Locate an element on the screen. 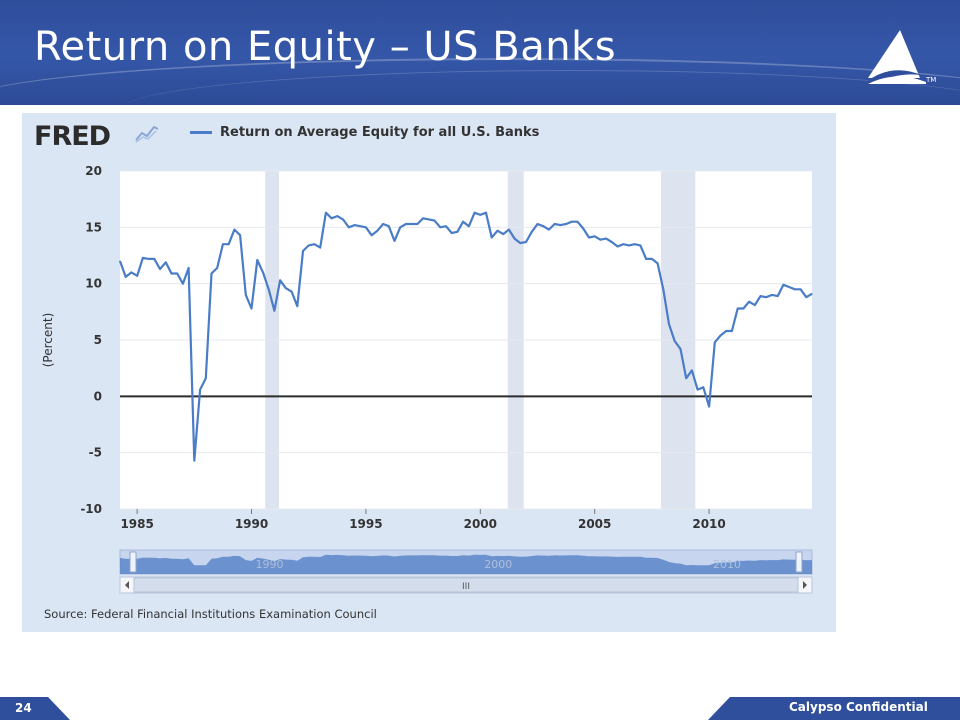  slide-title: Return on Equity – US Banks is located at coordinates (325, 47).